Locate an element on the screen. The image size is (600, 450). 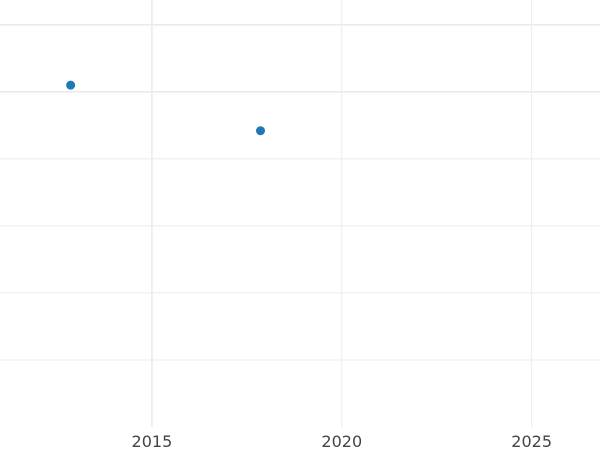
x-tick-label: 2015 is located at coordinates (152, 441).